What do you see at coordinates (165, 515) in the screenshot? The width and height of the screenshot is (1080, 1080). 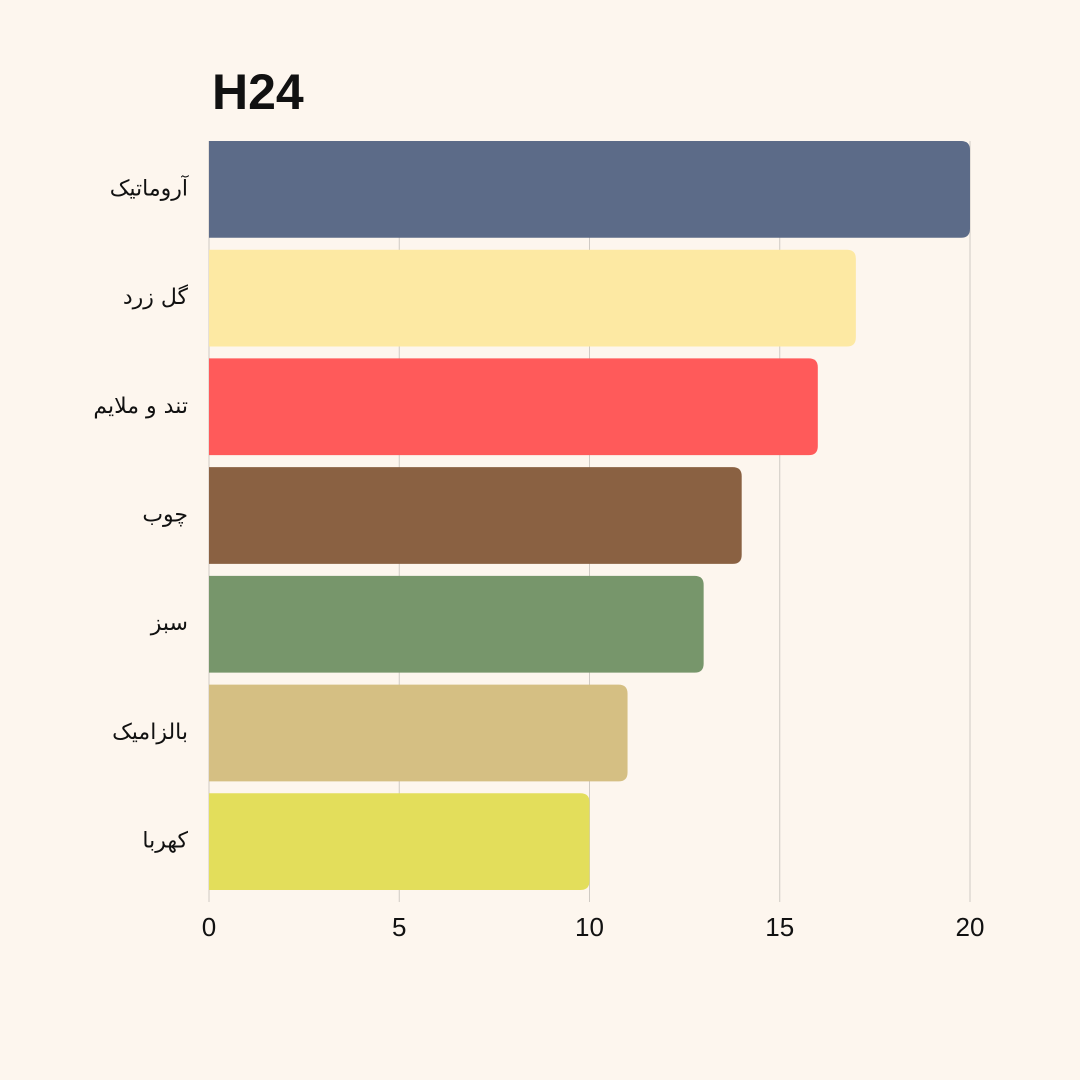 I see `y-tick-label: چوب` at bounding box center [165, 515].